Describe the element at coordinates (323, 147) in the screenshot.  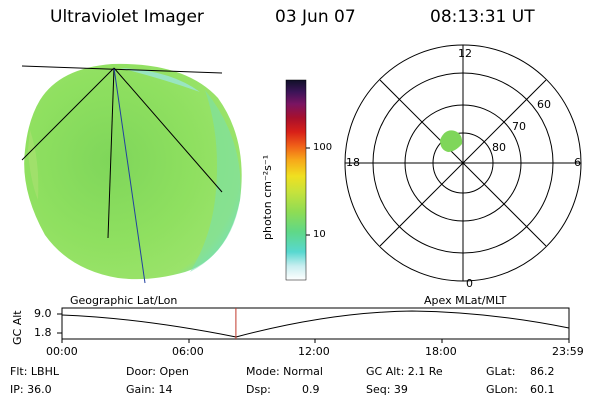
I see `colorbar-tick-100: 100` at that location.